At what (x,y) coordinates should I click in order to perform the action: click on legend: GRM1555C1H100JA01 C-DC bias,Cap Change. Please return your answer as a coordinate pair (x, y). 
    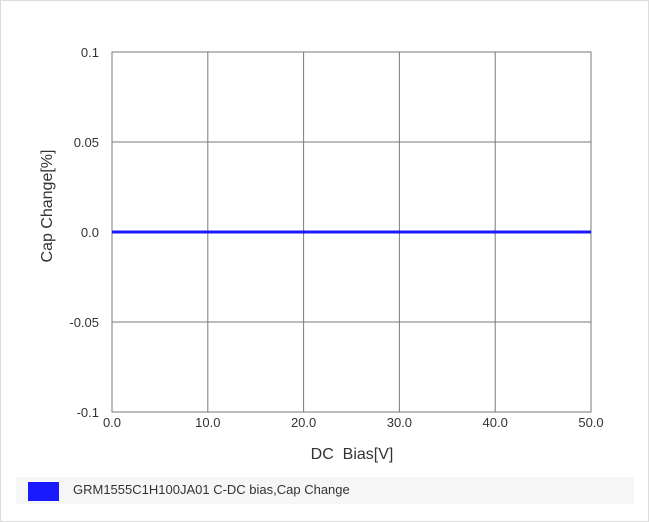
    Looking at the image, I should click on (325, 490).